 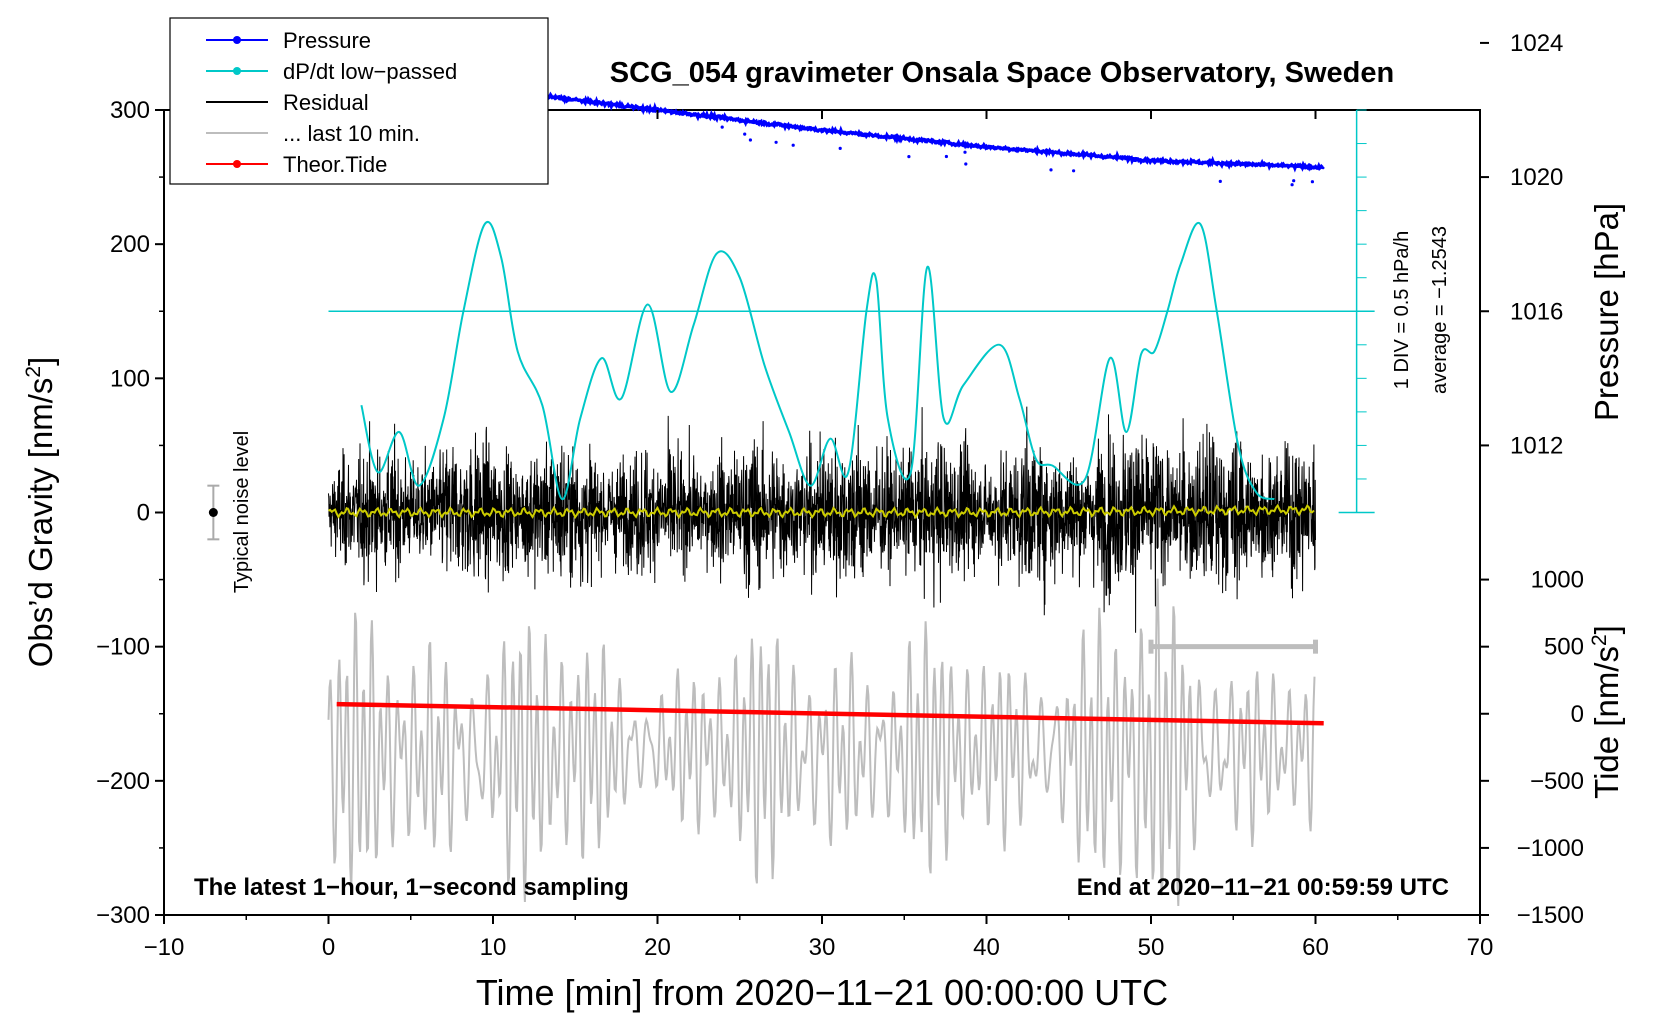 What do you see at coordinates (123, 915) in the screenshot?
I see `y-left-tick-label: −300` at bounding box center [123, 915].